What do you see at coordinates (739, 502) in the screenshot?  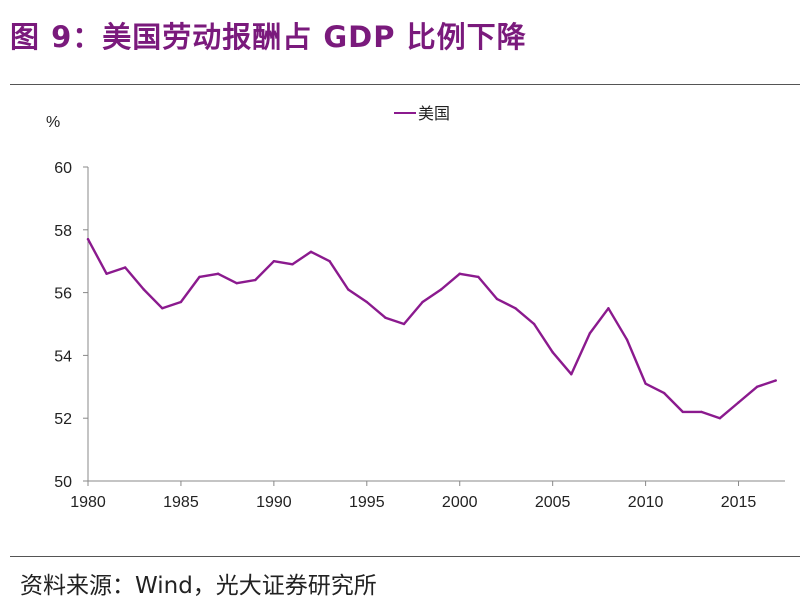 I see `x-tick-label: 2015` at bounding box center [739, 502].